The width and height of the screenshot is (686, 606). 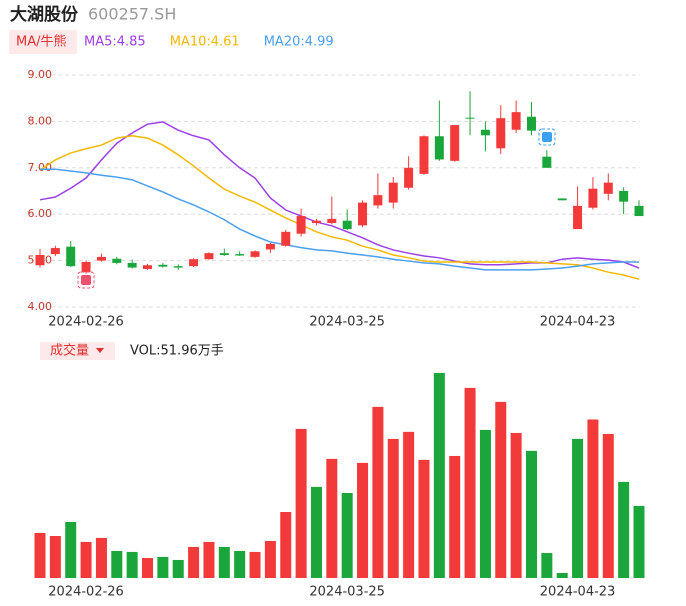 What do you see at coordinates (40, 74) in the screenshot?
I see `y-tick-label: 9.00` at bounding box center [40, 74].